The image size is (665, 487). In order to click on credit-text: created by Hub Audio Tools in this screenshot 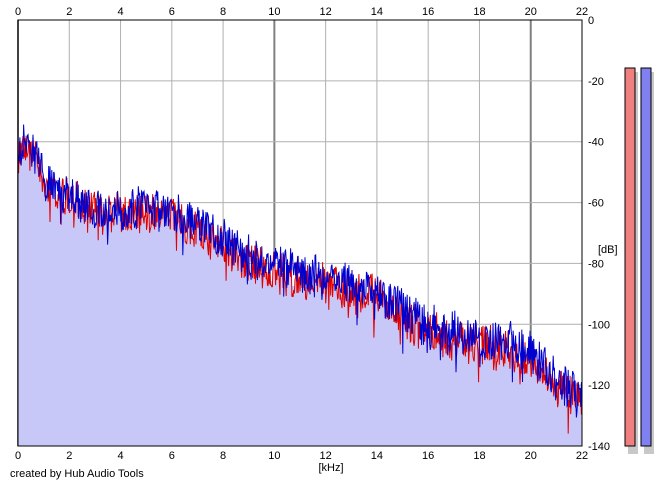, I will do `click(77, 474)`.